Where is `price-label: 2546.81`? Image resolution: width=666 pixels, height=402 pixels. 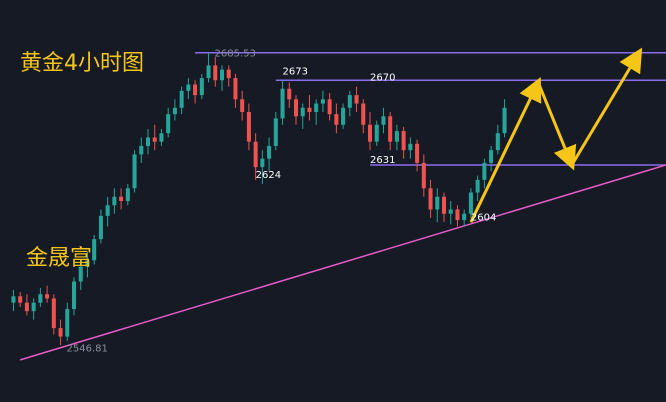 price-label: 2546.81 is located at coordinates (87, 349).